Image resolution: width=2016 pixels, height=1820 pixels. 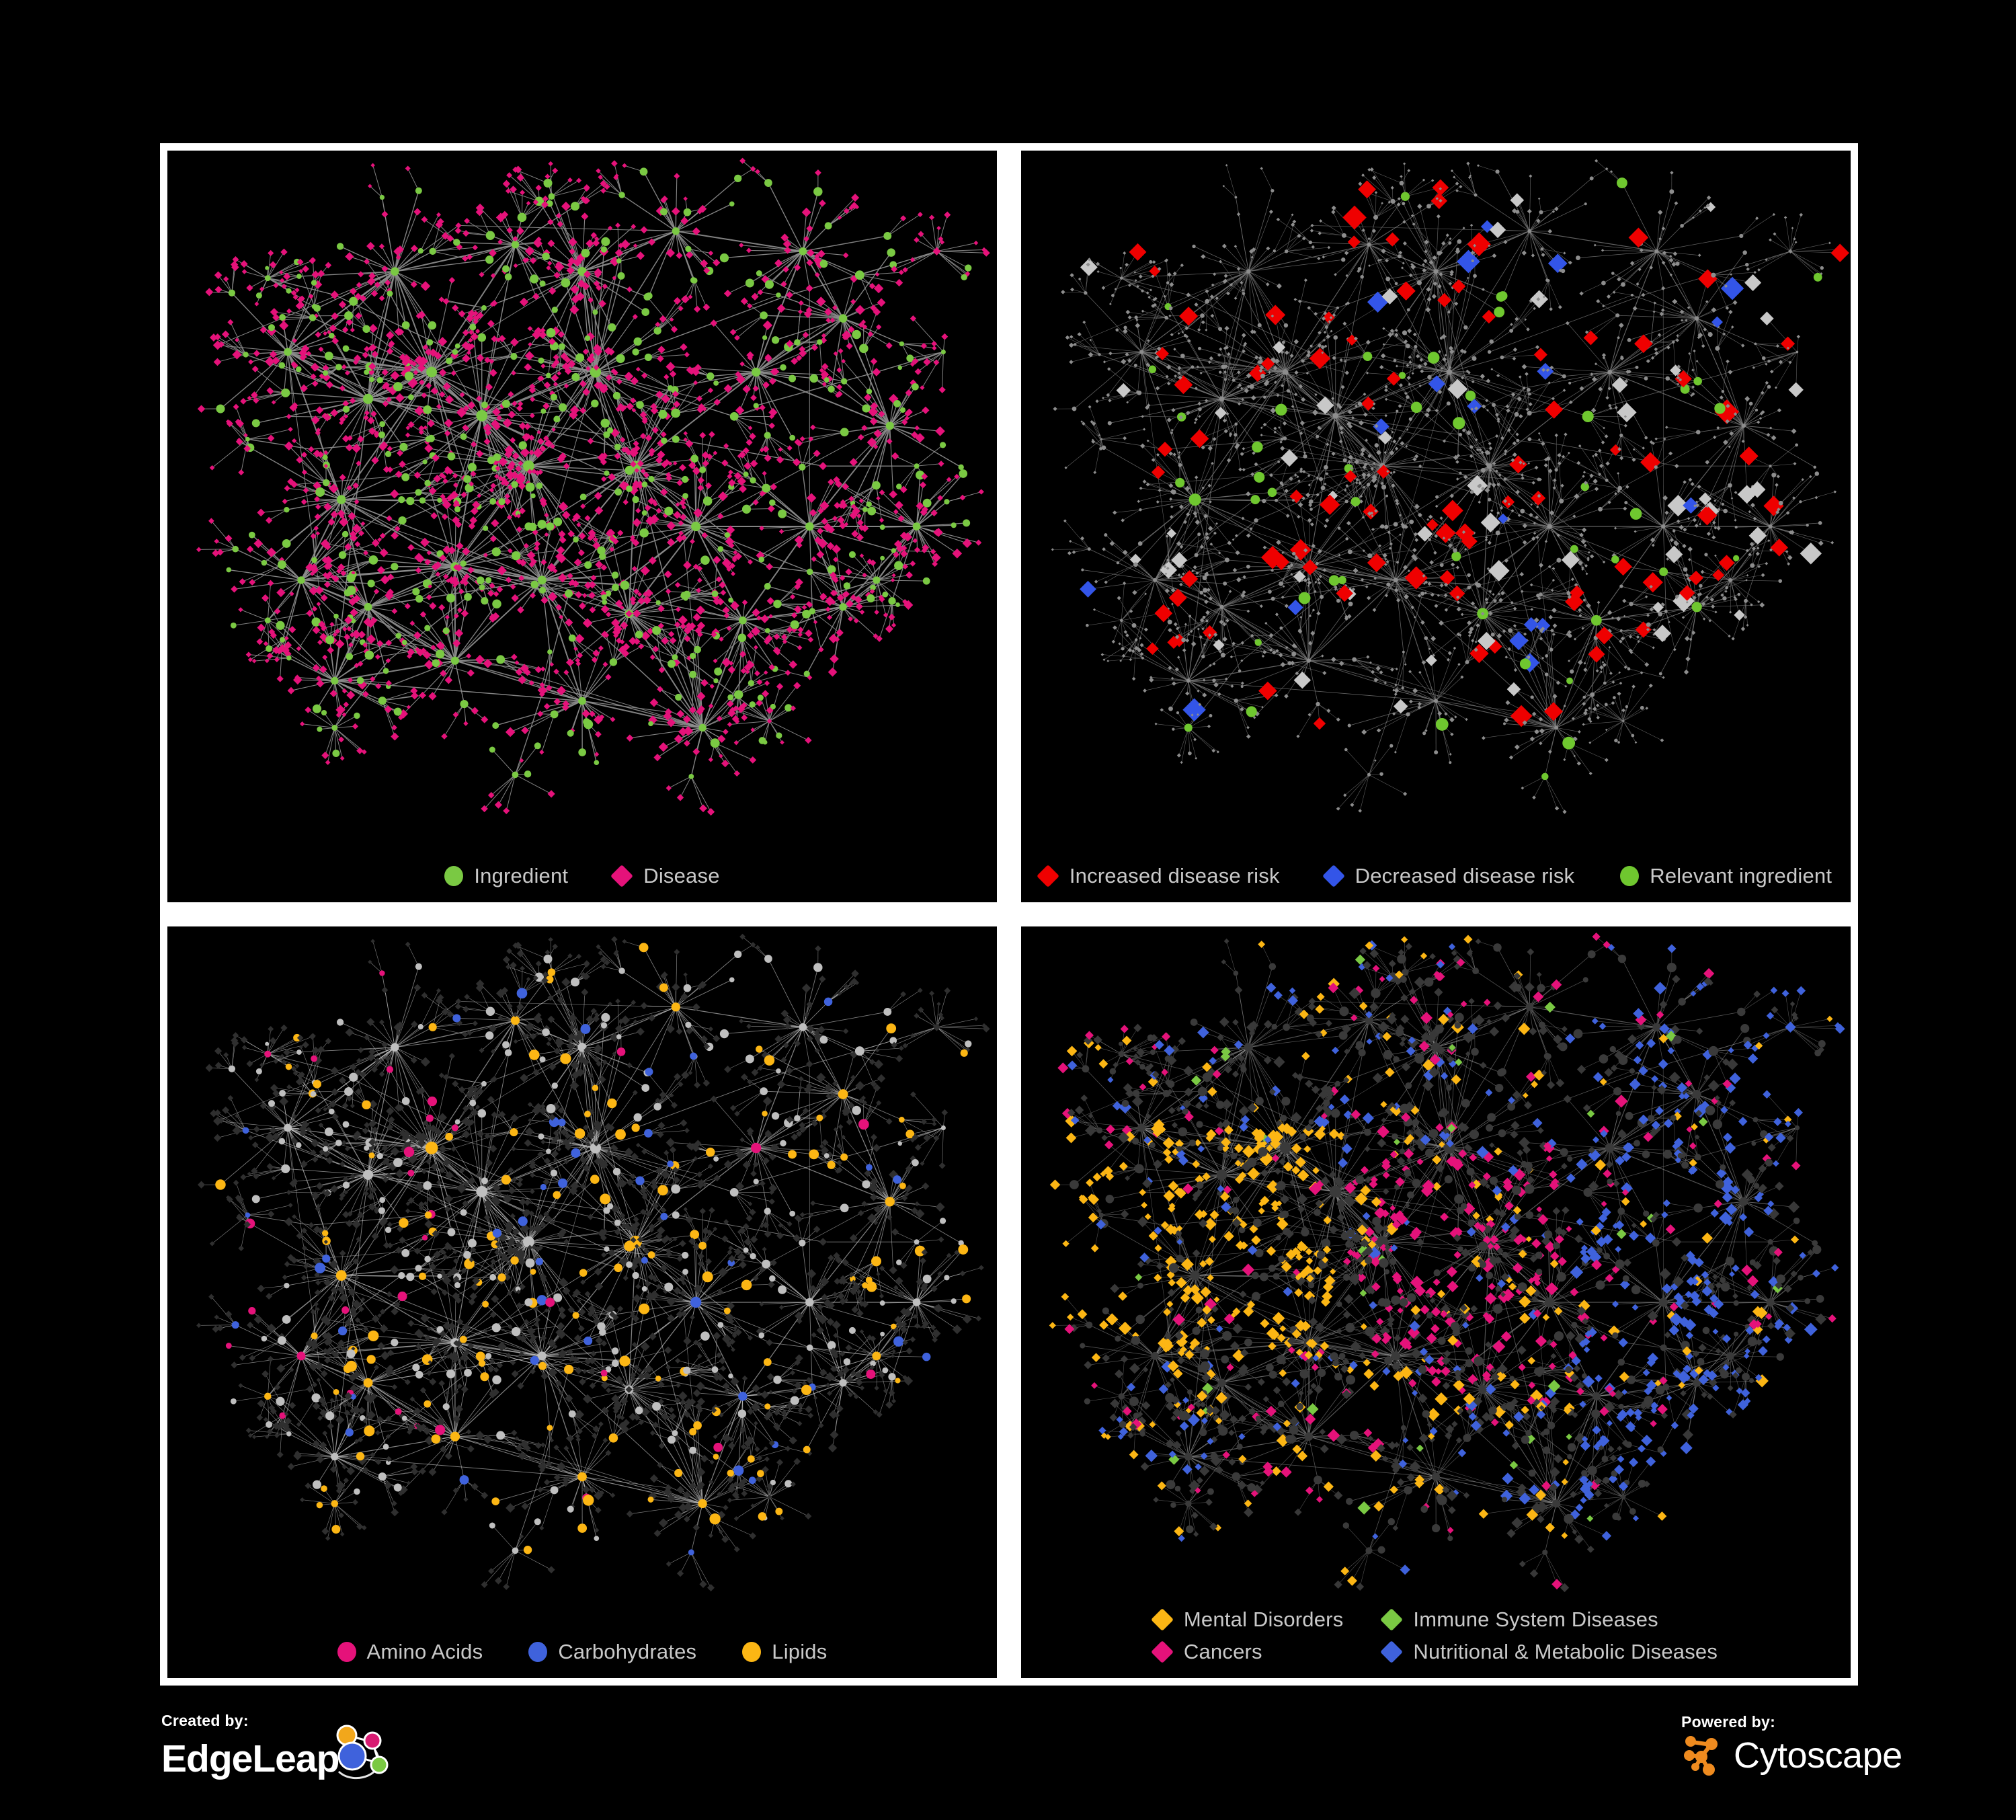 I want to click on cytoscape-wordmark: Cytoscape, so click(x=1818, y=1755).